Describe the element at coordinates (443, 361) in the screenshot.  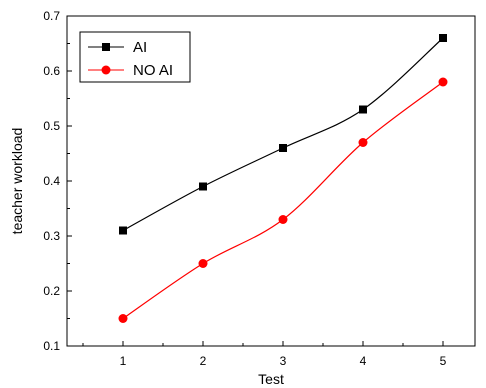
I see `x-tick-label: 5` at that location.